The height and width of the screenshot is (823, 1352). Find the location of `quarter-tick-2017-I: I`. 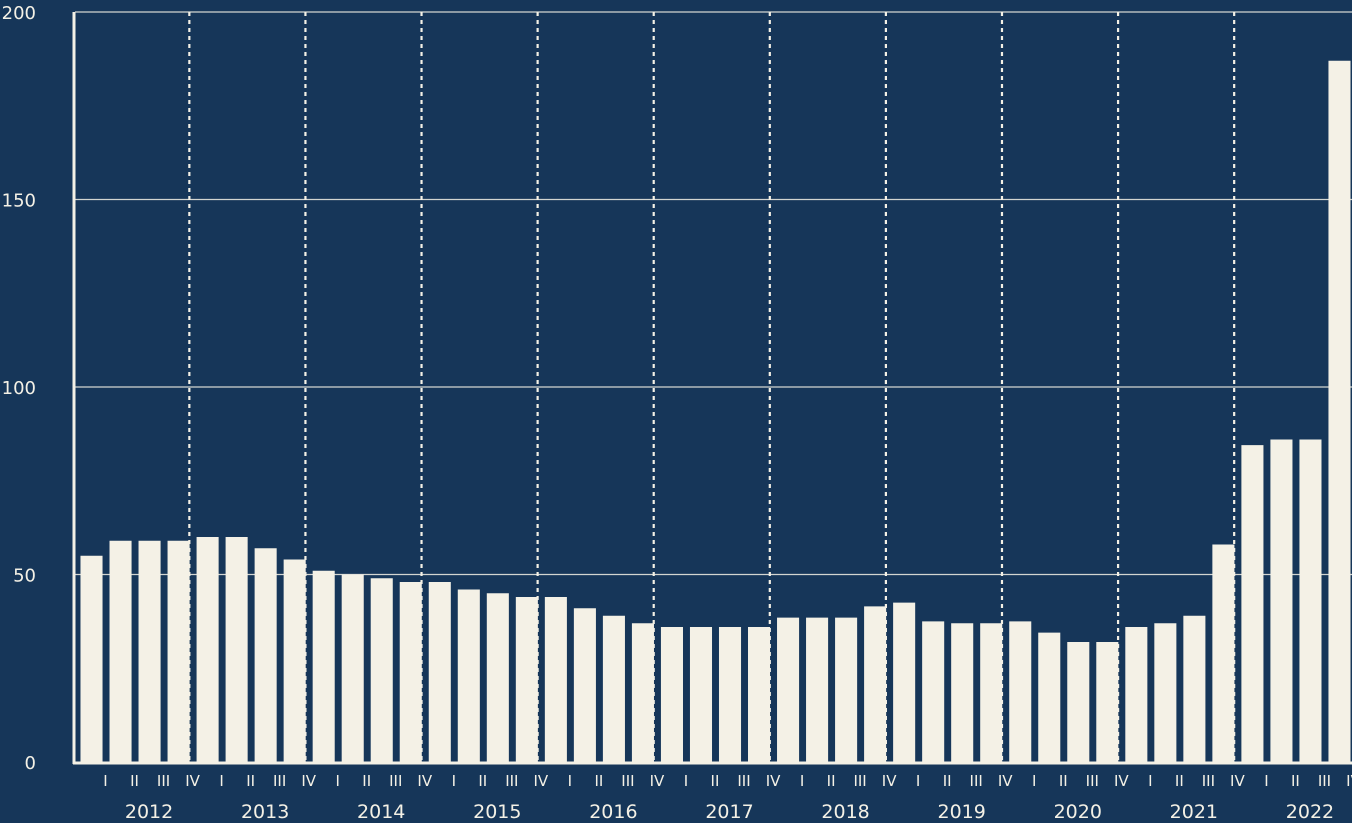

quarter-tick-2017-I: I is located at coordinates (686, 781).